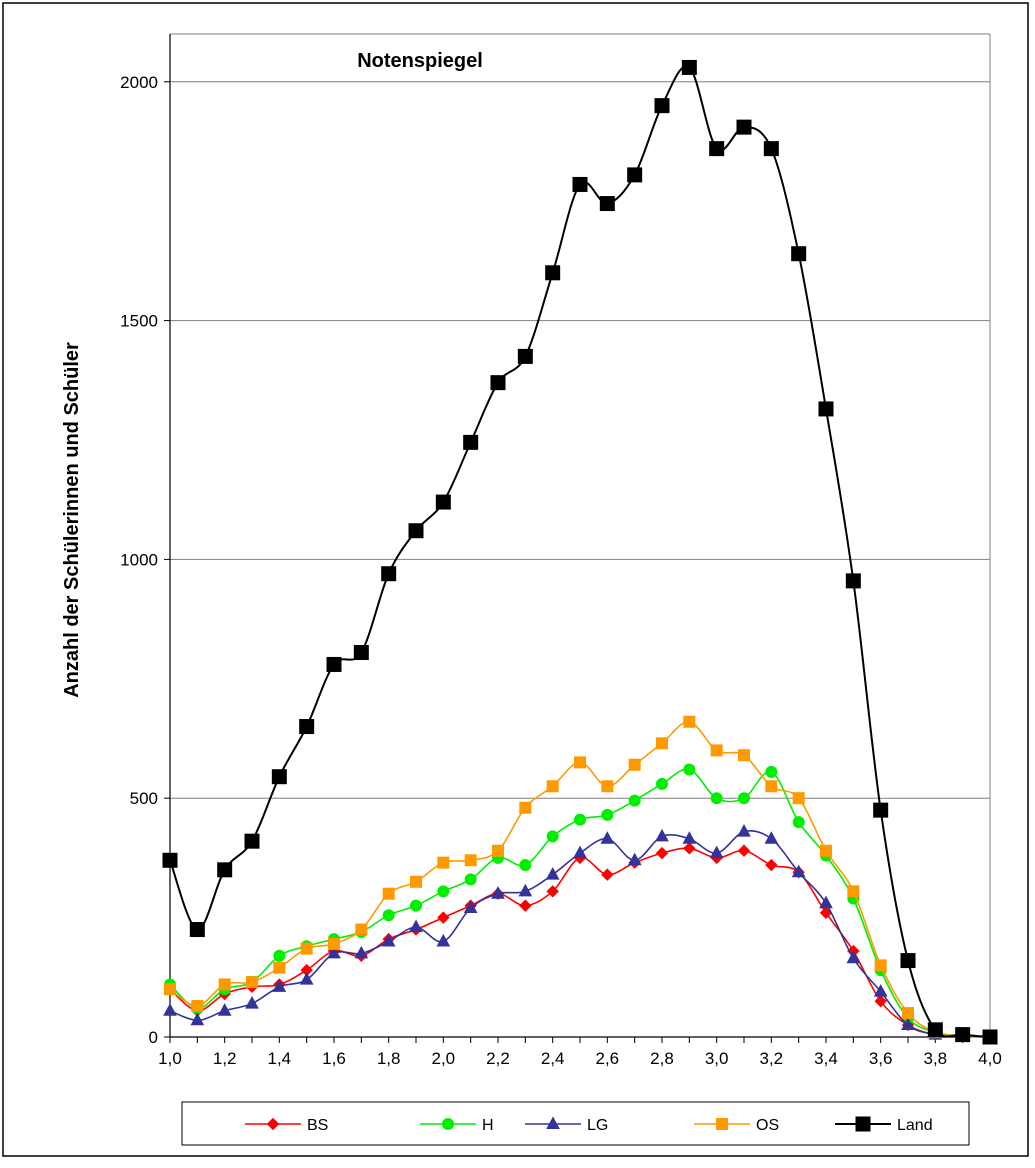  I want to click on x-tick-label: 3,2, so click(772, 1058).